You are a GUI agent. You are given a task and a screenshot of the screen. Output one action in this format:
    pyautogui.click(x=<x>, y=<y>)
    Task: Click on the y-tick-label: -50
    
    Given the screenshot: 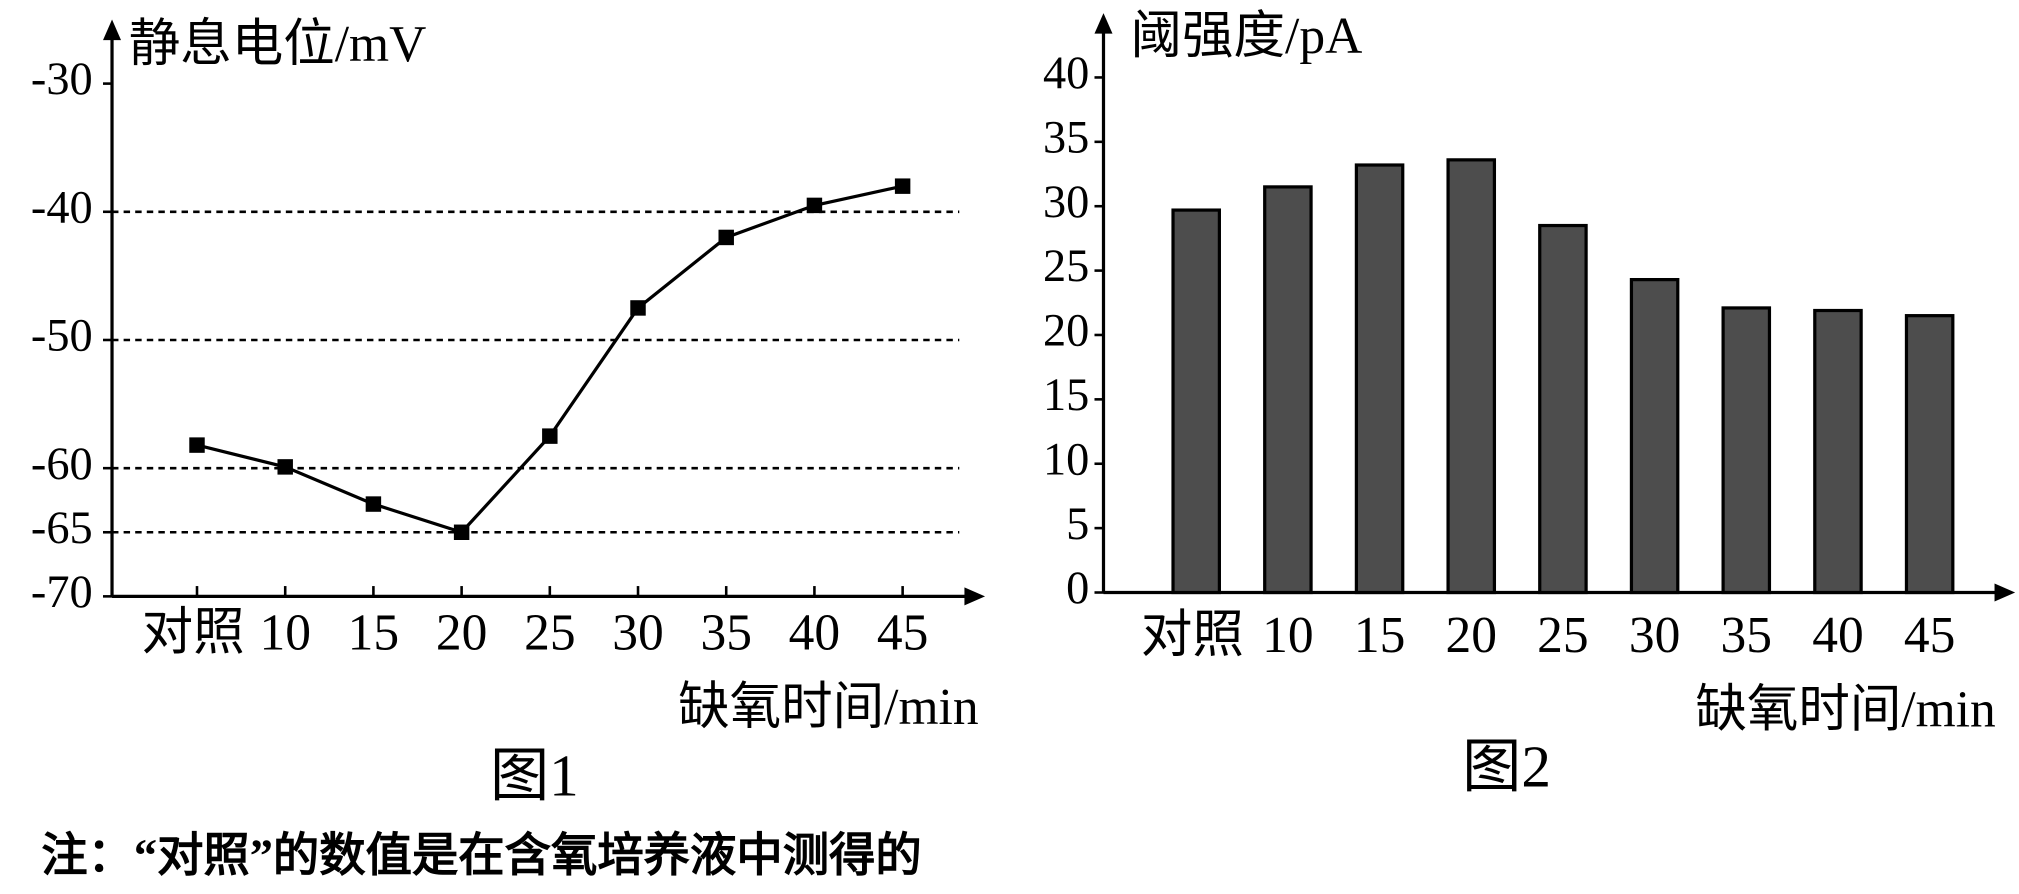 What is the action you would take?
    pyautogui.click(x=62, y=336)
    